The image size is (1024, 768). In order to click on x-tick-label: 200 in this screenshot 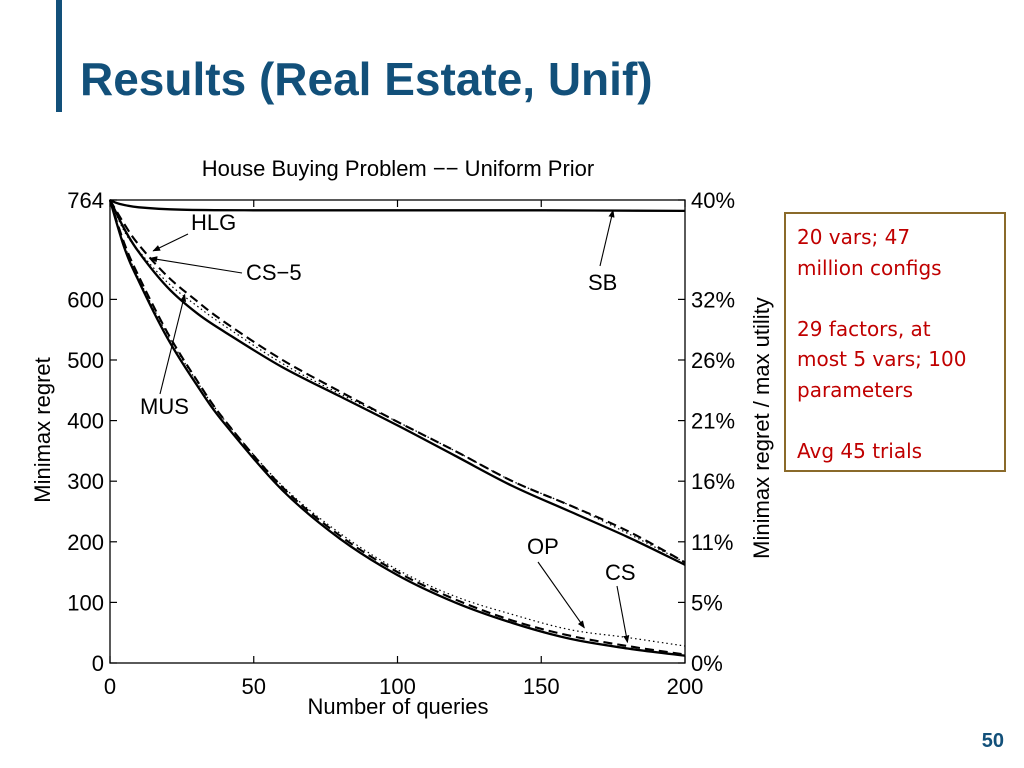, I will do `click(685, 686)`.